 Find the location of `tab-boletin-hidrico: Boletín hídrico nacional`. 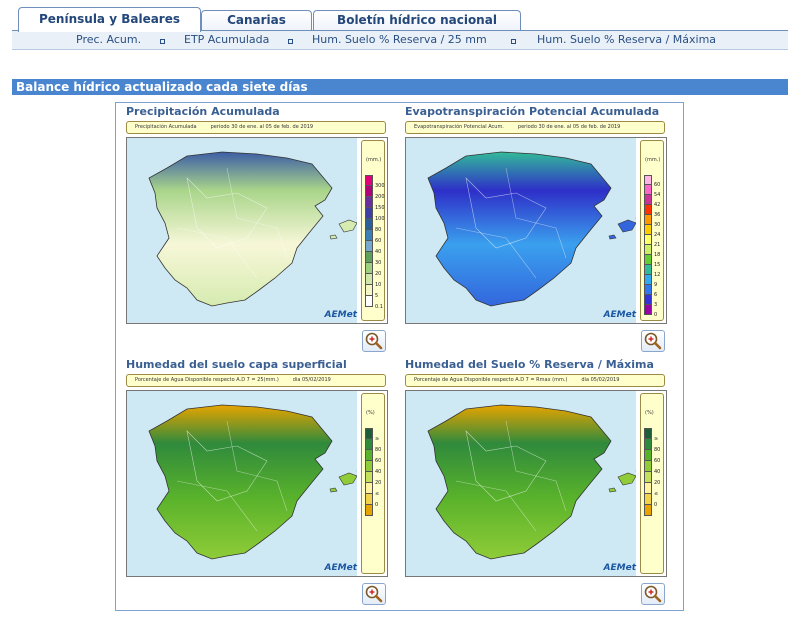

tab-boletin-hidrico: Boletín hídrico nacional is located at coordinates (417, 20).